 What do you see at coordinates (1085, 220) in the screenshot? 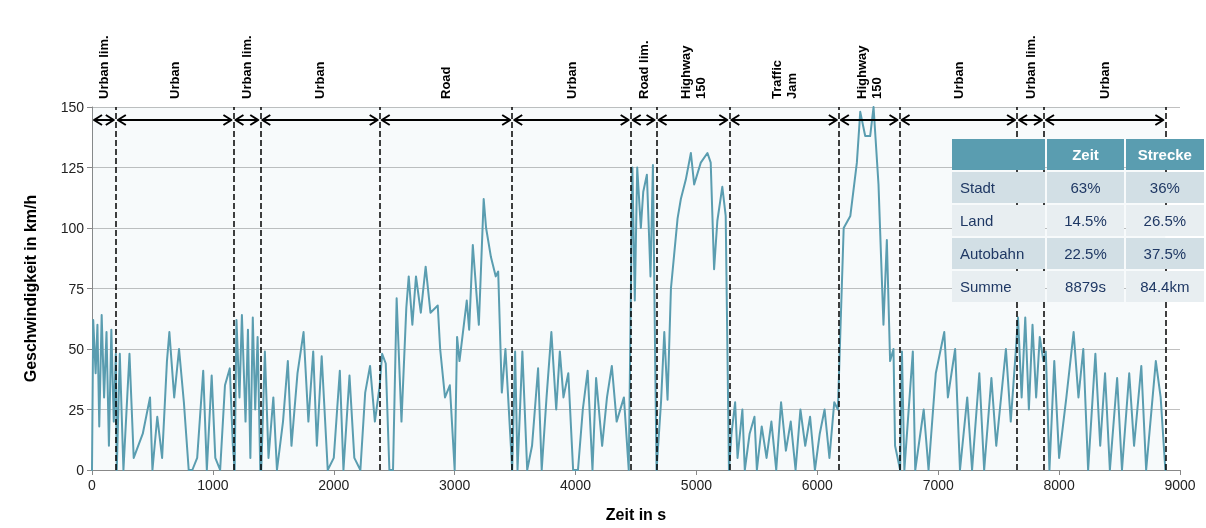
I see `text: 14.5%` at bounding box center [1085, 220].